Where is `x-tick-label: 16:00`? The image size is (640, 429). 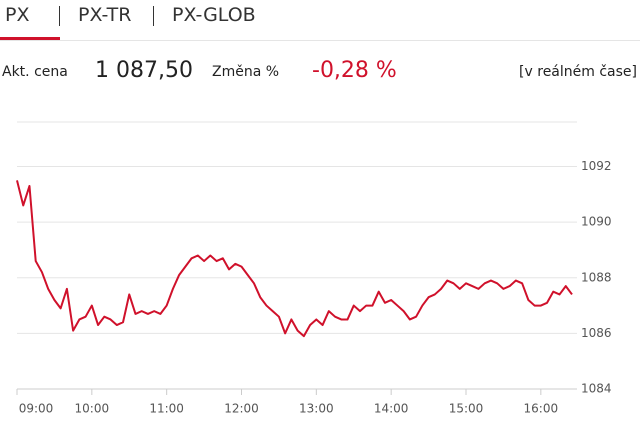 x-tick-label: 16:00 is located at coordinates (541, 409).